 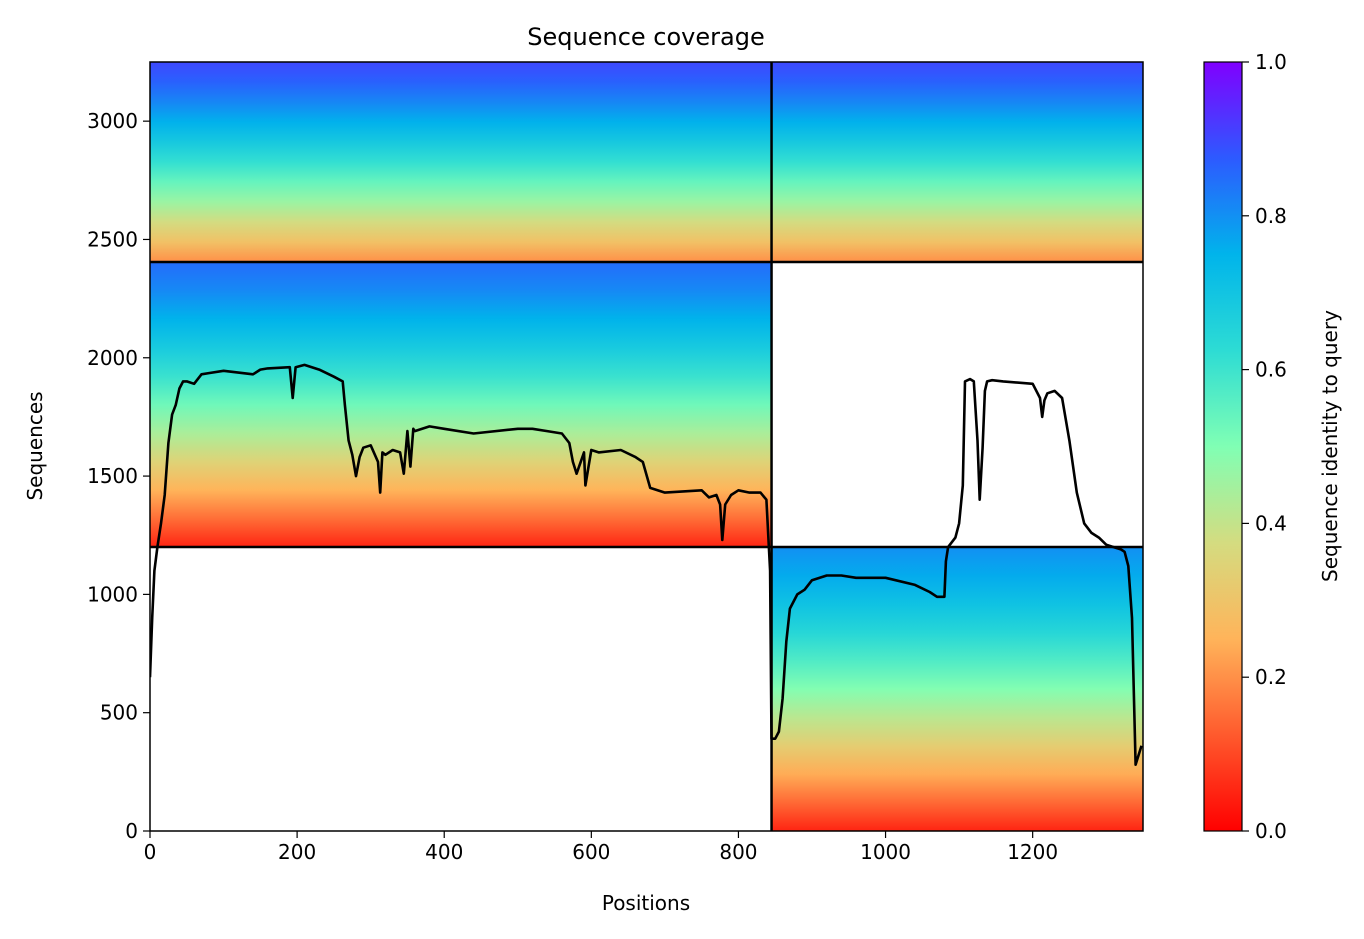 What do you see at coordinates (112, 594) in the screenshot?
I see `y-tick-label: 1000` at bounding box center [112, 594].